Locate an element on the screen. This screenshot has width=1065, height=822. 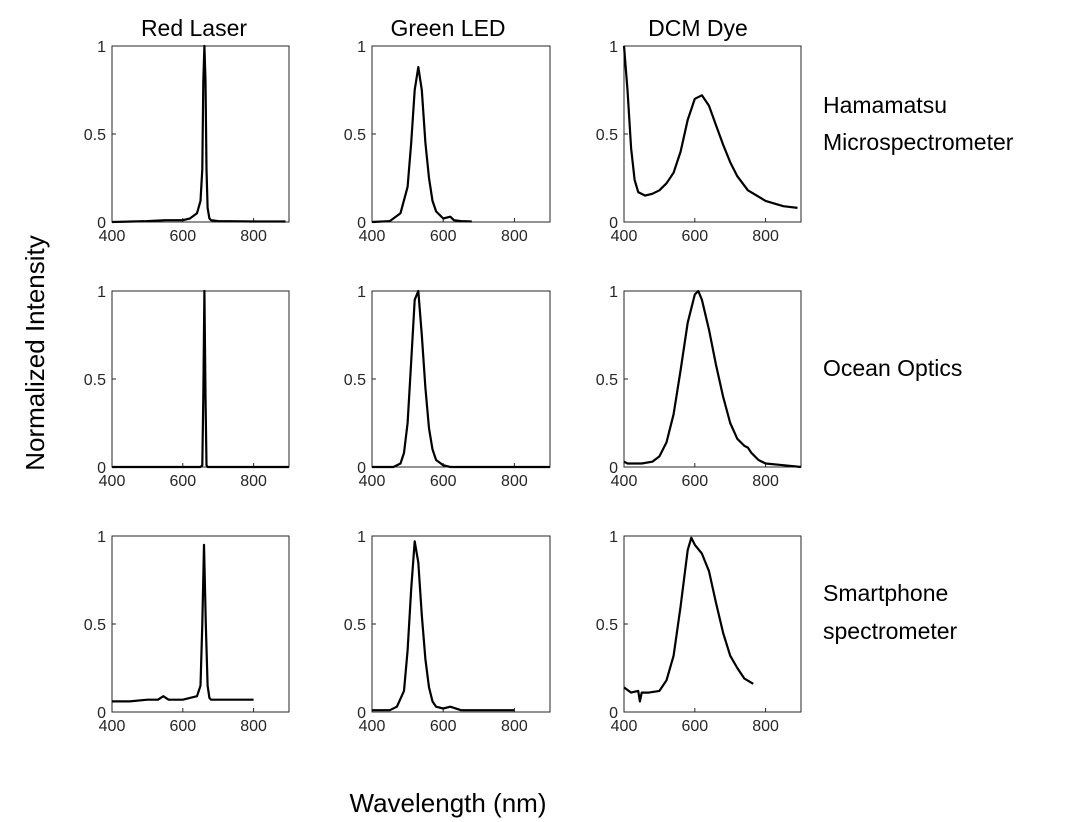
panel-smartphone-spectrometer-red-laser-spectrum-line is located at coordinates (183, 623).